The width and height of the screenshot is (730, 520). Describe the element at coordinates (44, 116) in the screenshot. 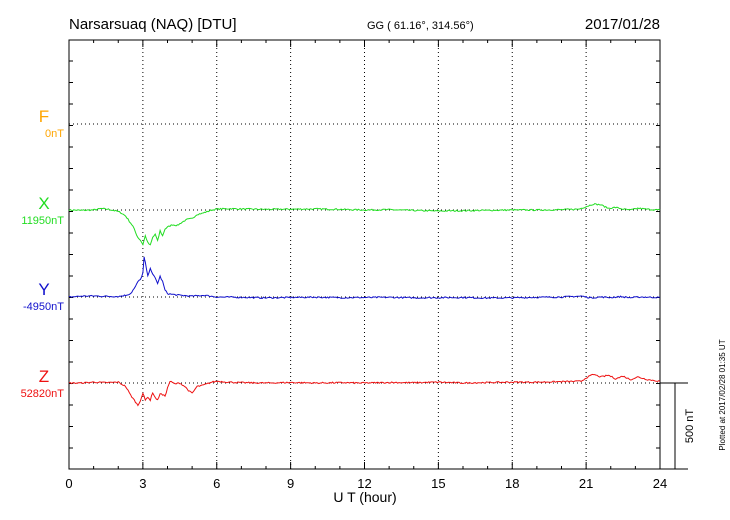

I see `channel-name-f: F` at that location.